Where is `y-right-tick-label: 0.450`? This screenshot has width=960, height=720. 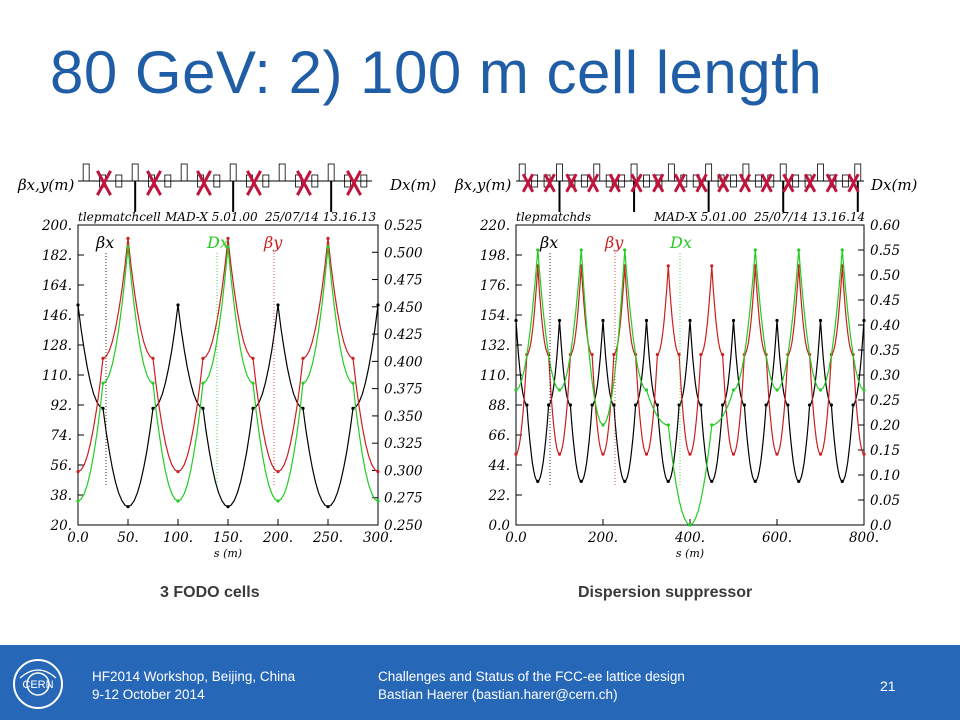
y-right-tick-label: 0.450 is located at coordinates (403, 308).